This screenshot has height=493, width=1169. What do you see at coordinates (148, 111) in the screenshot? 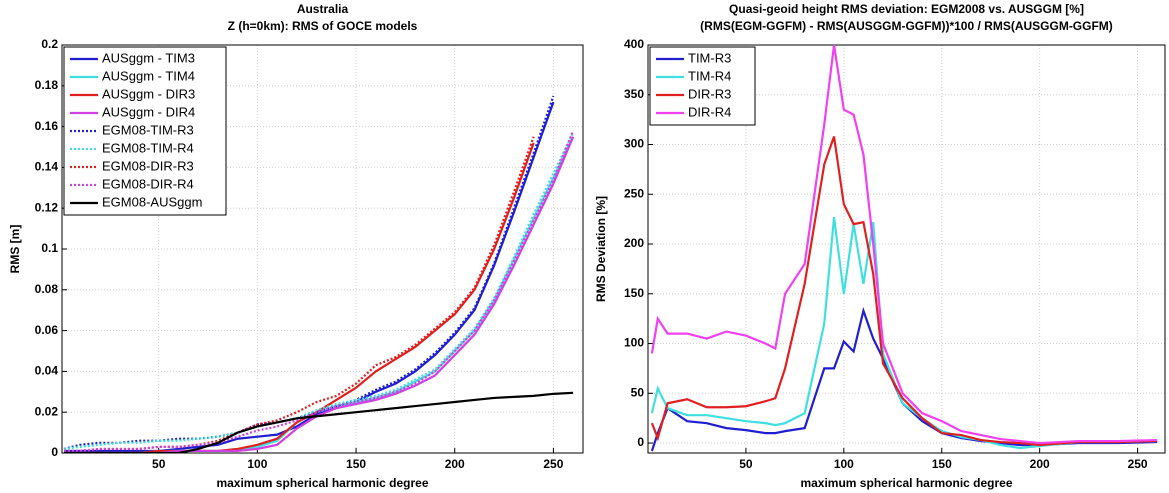
I see `legend-label: AUSggm - DIR4` at bounding box center [148, 111].